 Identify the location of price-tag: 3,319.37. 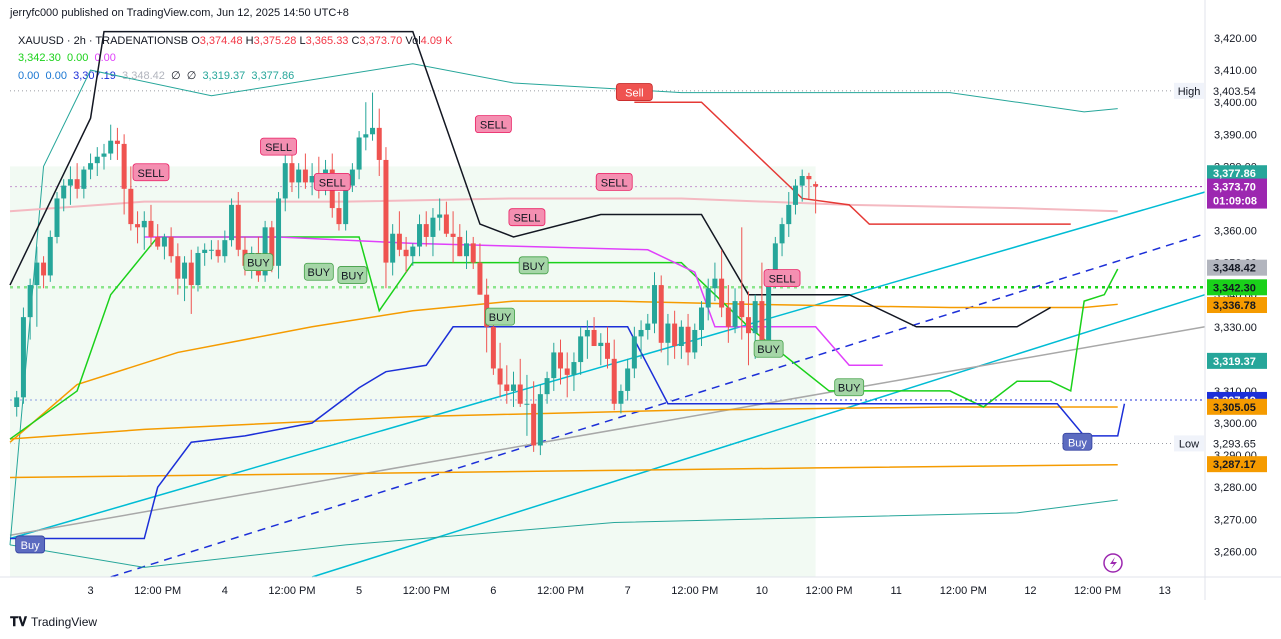
(1237, 360).